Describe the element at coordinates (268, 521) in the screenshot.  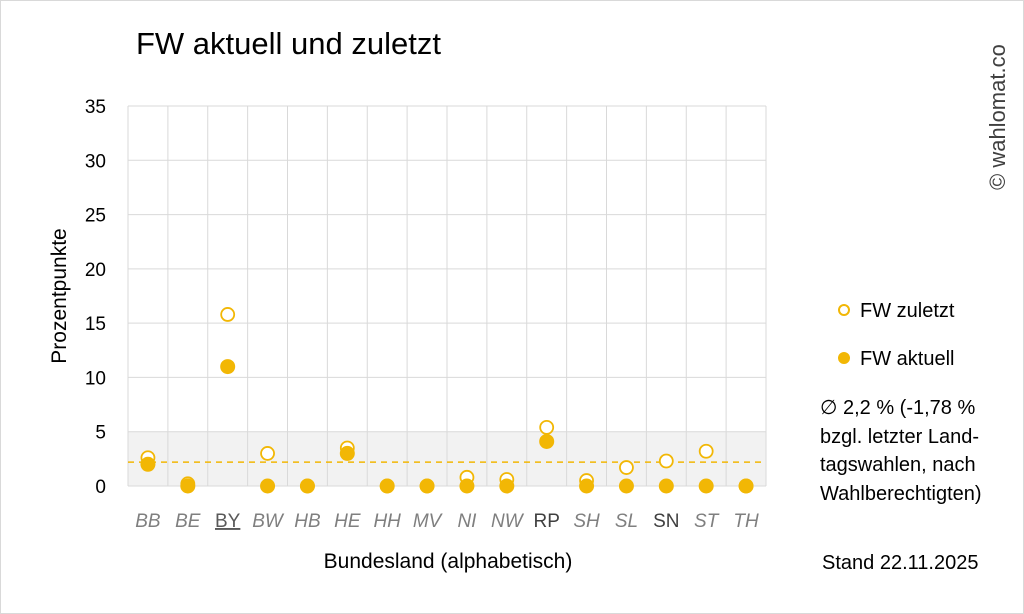
I see `x-tick-label: BW` at that location.